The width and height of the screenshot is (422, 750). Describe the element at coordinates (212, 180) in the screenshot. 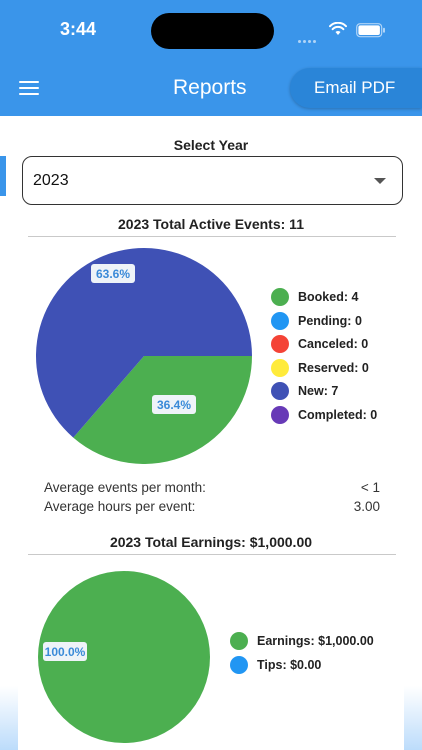

I see `year-select: 2023` at that location.